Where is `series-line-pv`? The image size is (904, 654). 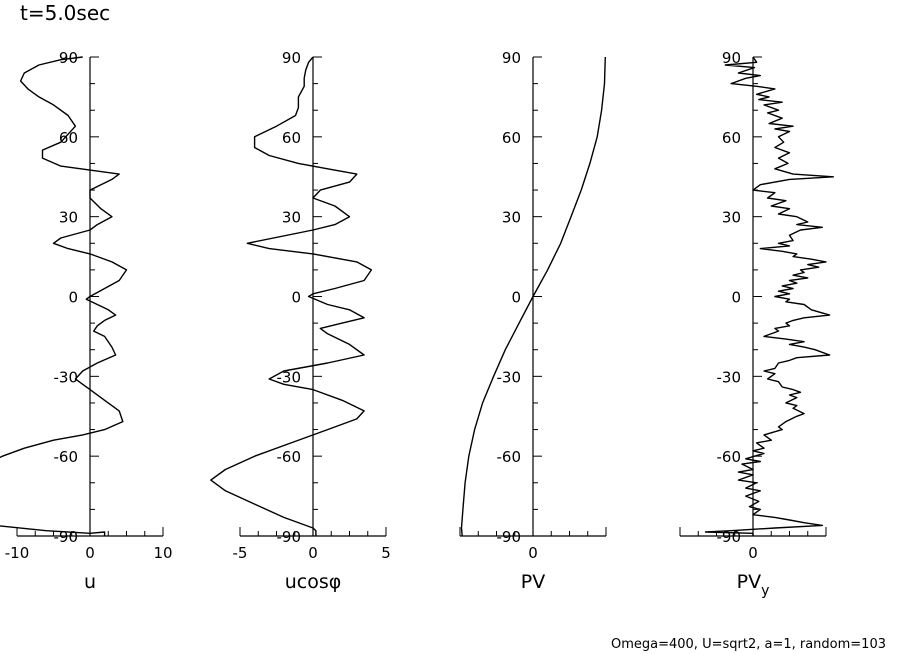
series-line-pv is located at coordinates (533, 296).